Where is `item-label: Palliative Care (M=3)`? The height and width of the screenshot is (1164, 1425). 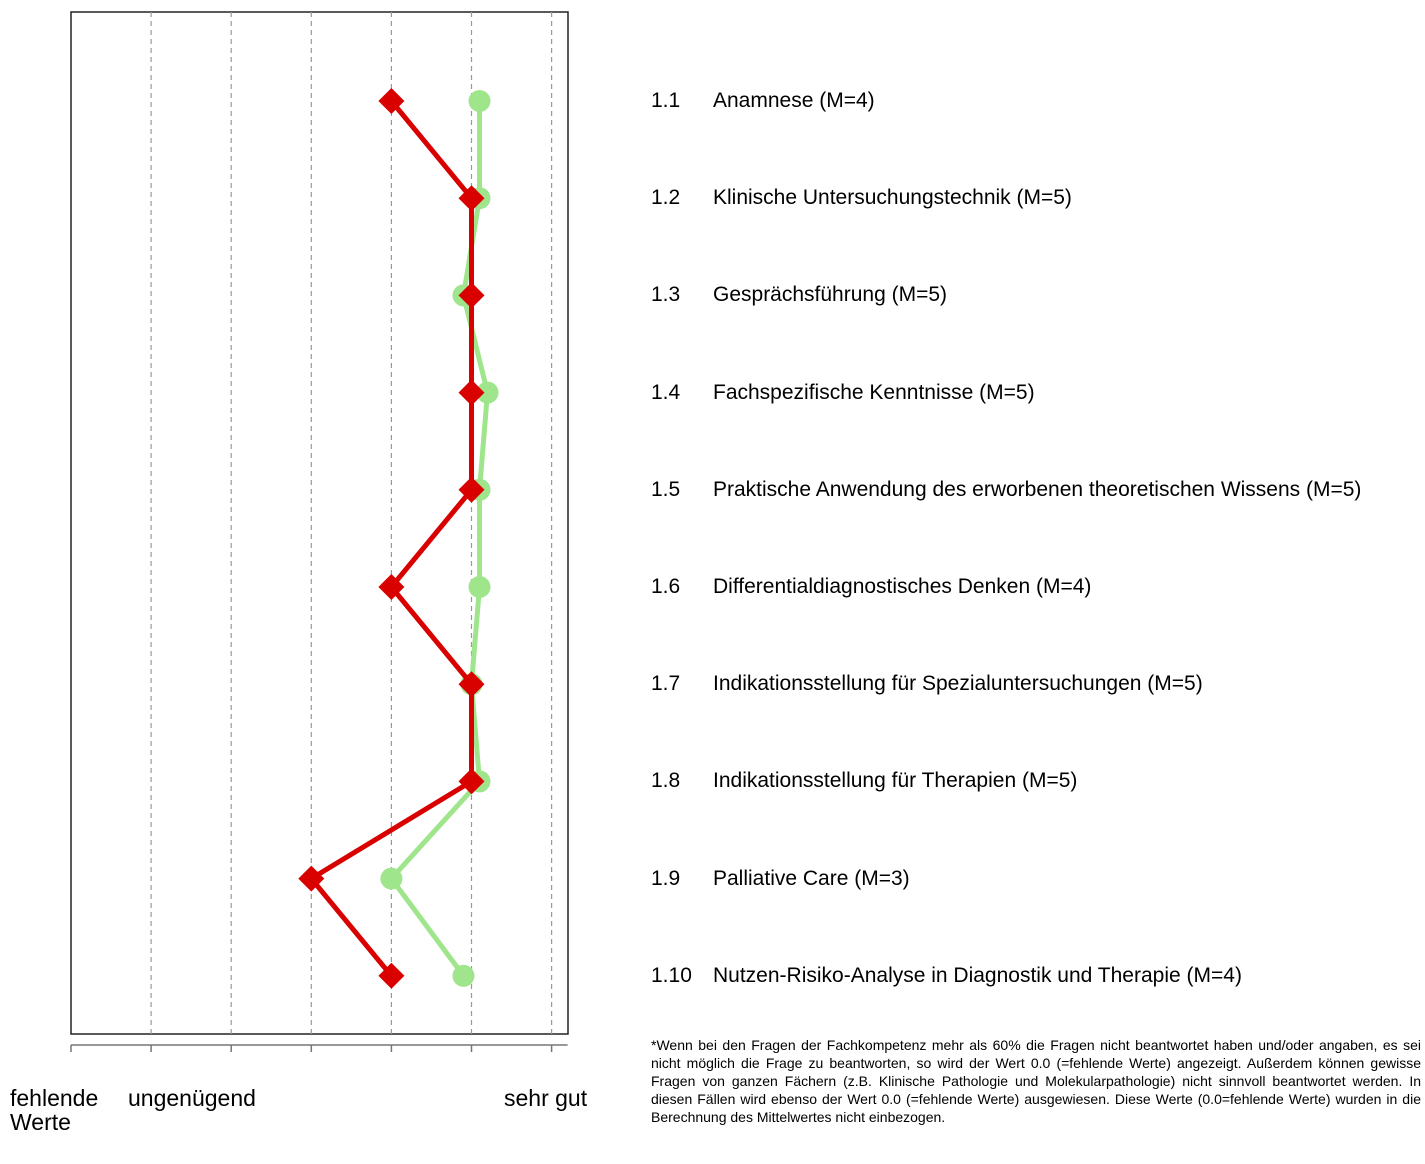
item-label: Palliative Care (M=3) is located at coordinates (811, 878).